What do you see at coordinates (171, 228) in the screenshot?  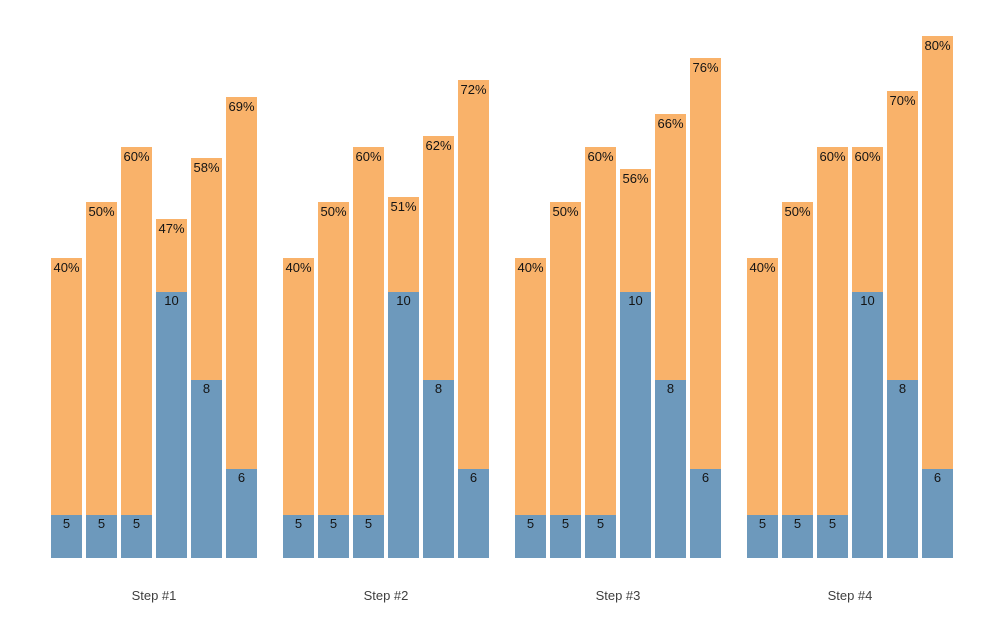 I see `percent-label: 47%` at bounding box center [171, 228].